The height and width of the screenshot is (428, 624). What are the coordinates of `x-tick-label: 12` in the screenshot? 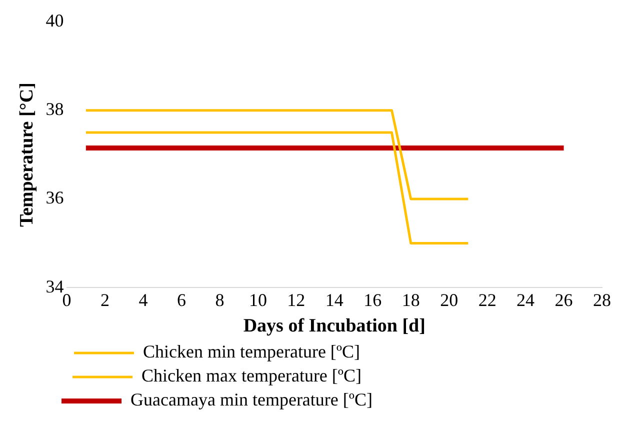 It's located at (296, 300).